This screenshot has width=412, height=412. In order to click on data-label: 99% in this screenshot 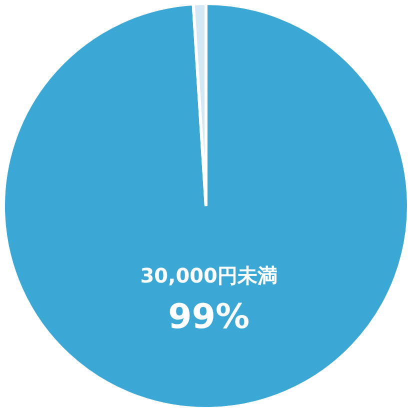, I will do `click(209, 316)`.